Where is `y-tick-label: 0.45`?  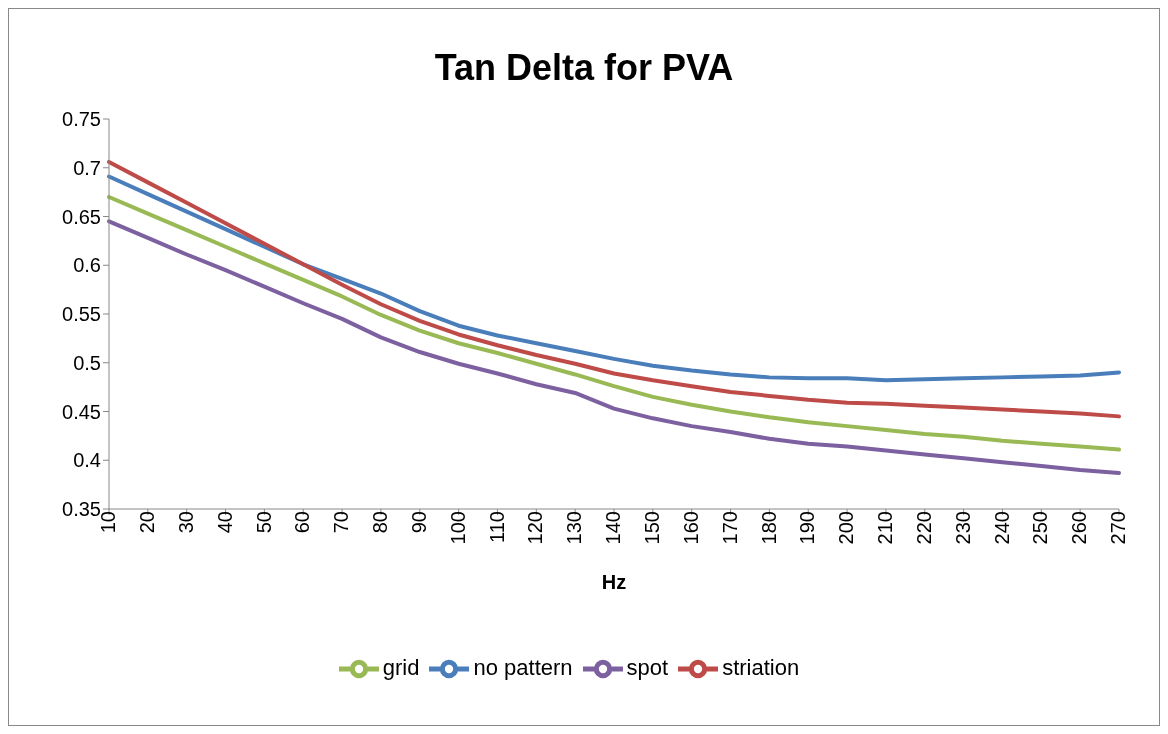
y-tick-label: 0.45 is located at coordinates (81, 411).